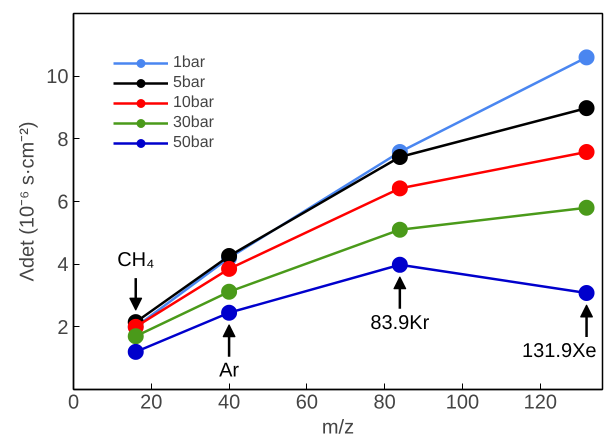 The image size is (606, 447). Describe the element at coordinates (151, 403) in the screenshot. I see `x-tick-label: 20` at that location.